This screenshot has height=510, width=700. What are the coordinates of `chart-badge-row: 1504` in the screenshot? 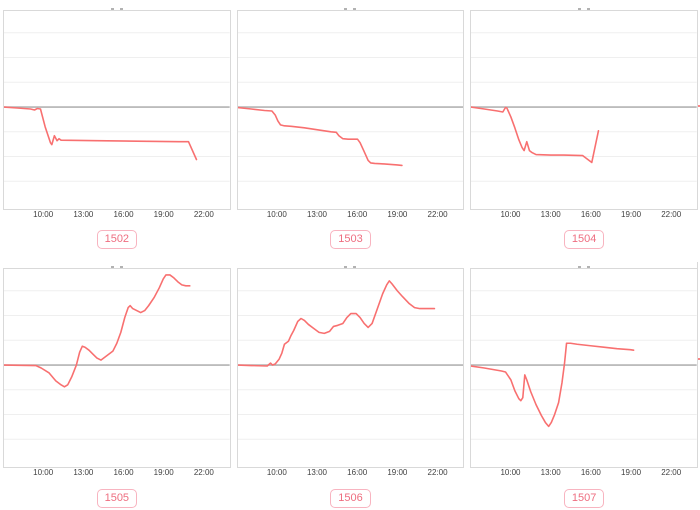 It's located at (584, 242).